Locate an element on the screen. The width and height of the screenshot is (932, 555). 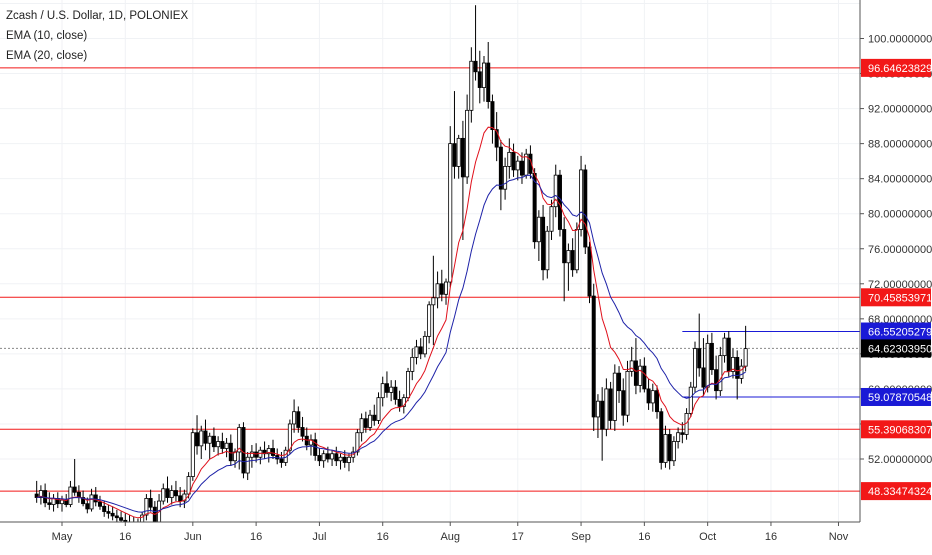
level-label-text: 48.33474324 is located at coordinates (900, 492).